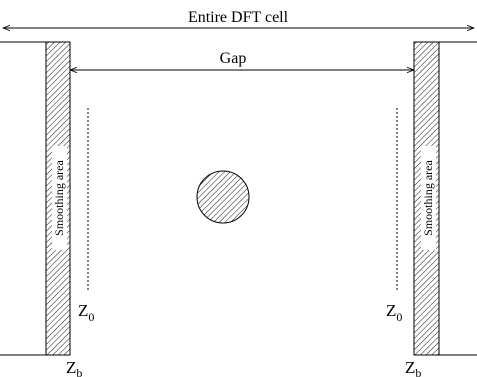  Describe the element at coordinates (59, 198) in the screenshot. I see `smoothing-area-left-label: Smoothing area` at that location.